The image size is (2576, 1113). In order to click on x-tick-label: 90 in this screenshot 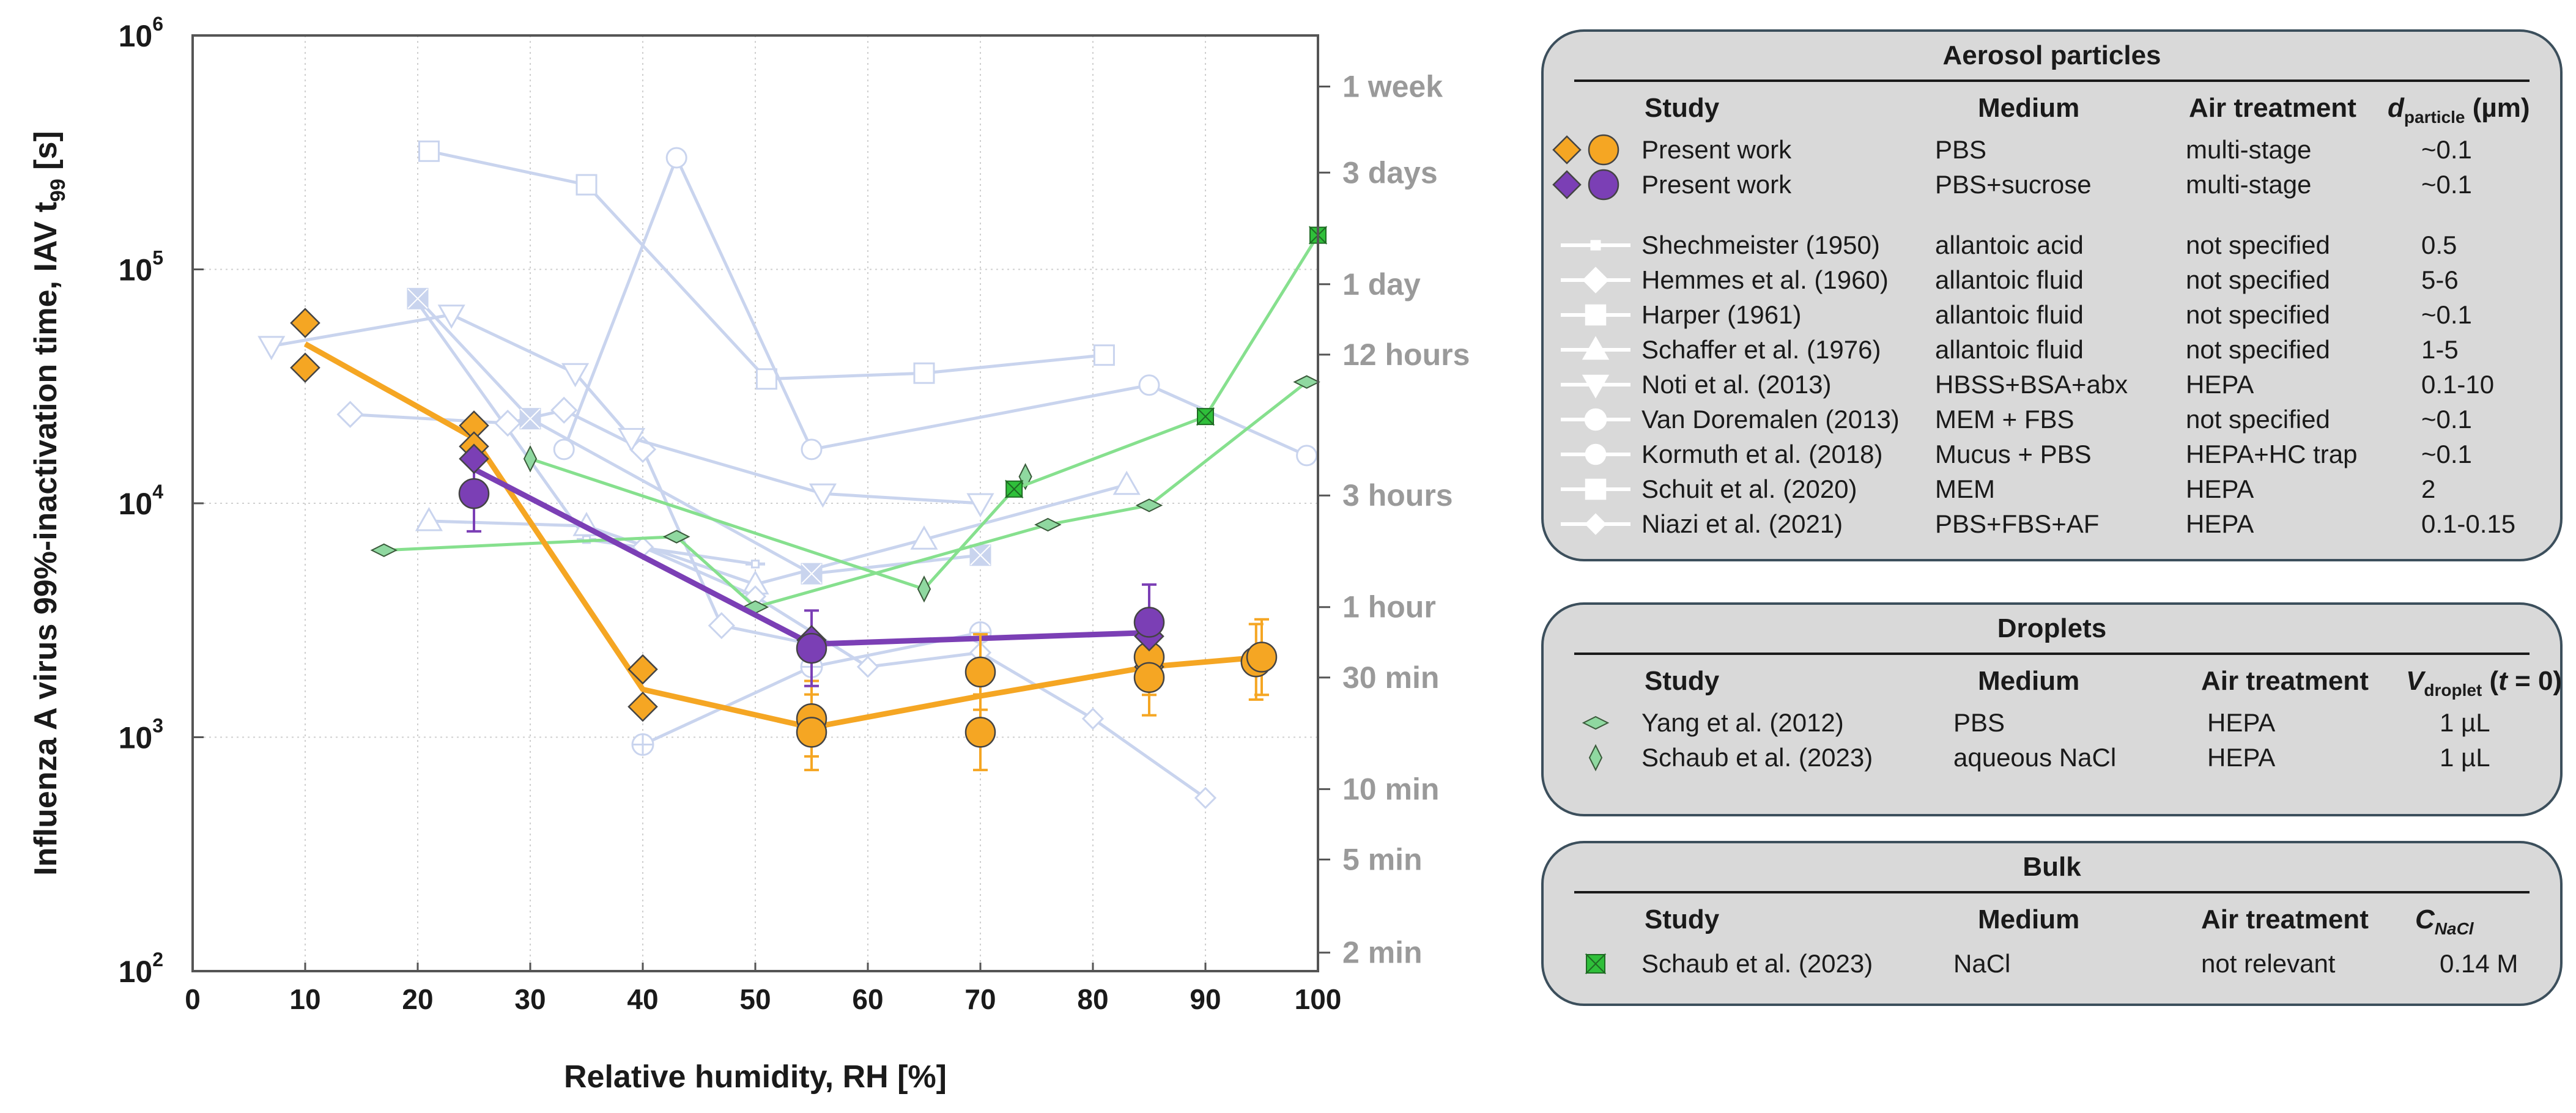, I will do `click(1205, 999)`.